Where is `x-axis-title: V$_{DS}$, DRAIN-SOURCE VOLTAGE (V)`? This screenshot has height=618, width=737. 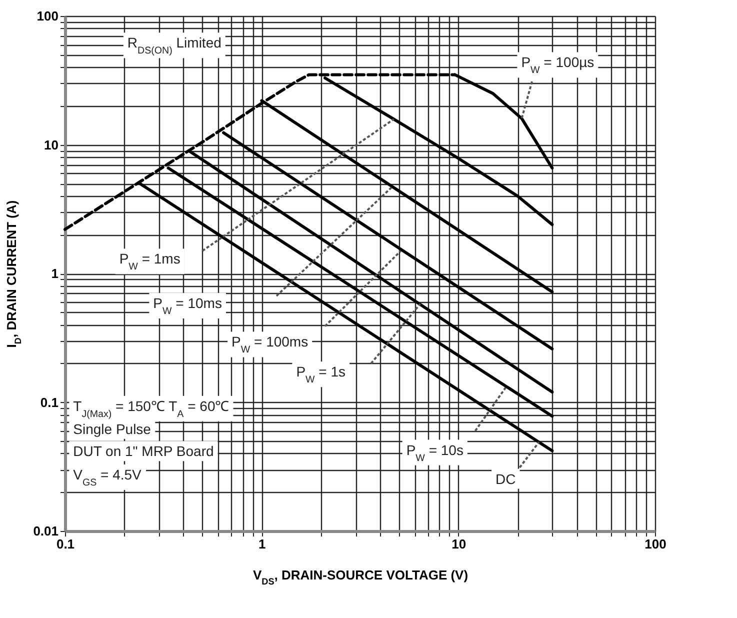
x-axis-title: V$_{DS}$, DRAIN-SOURCE VOLTAGE (V) is located at coordinates (360, 577).